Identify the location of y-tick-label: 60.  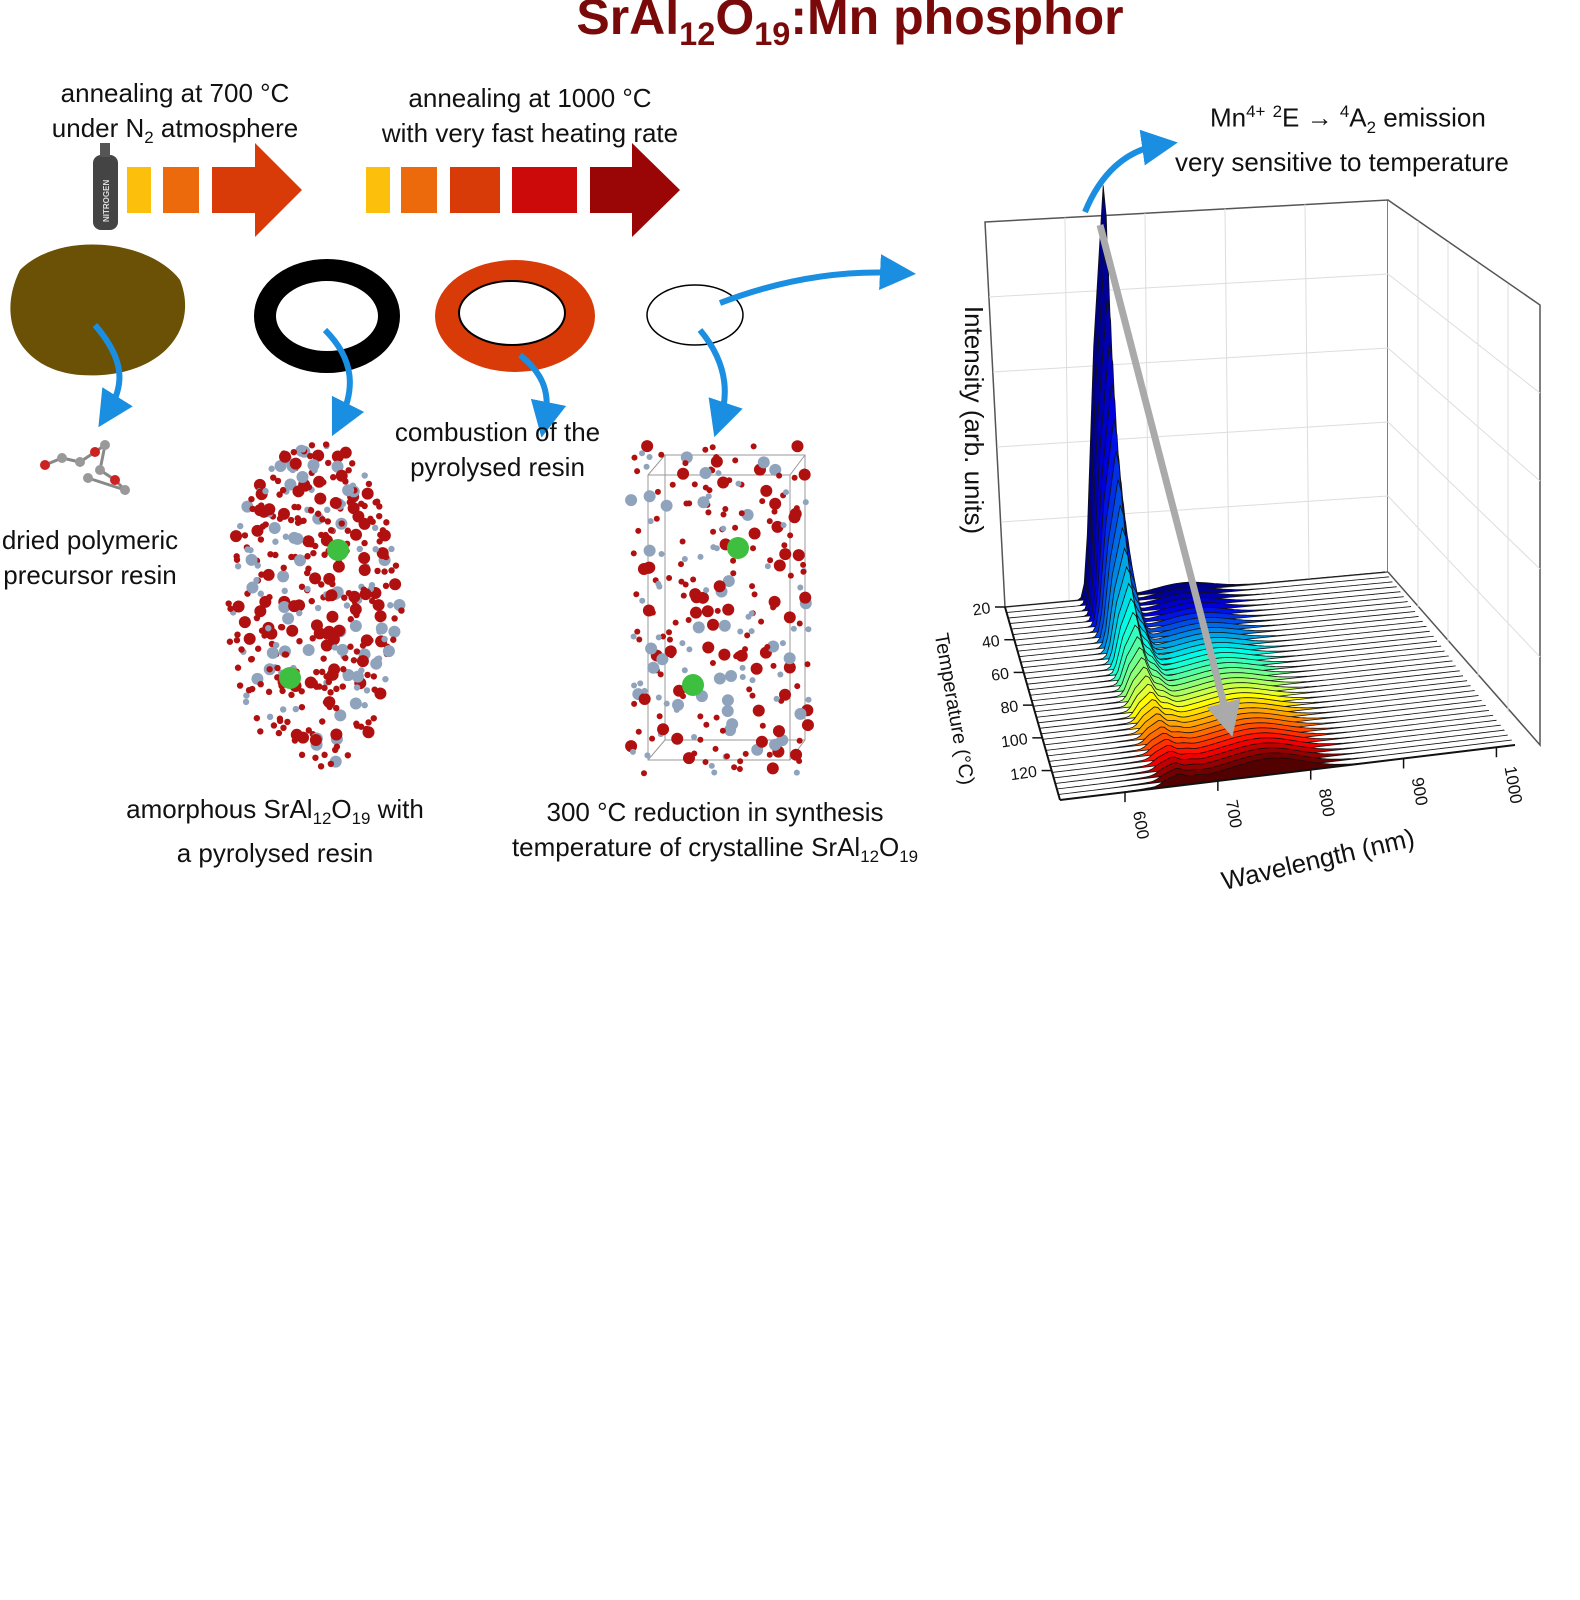
(1000, 675).